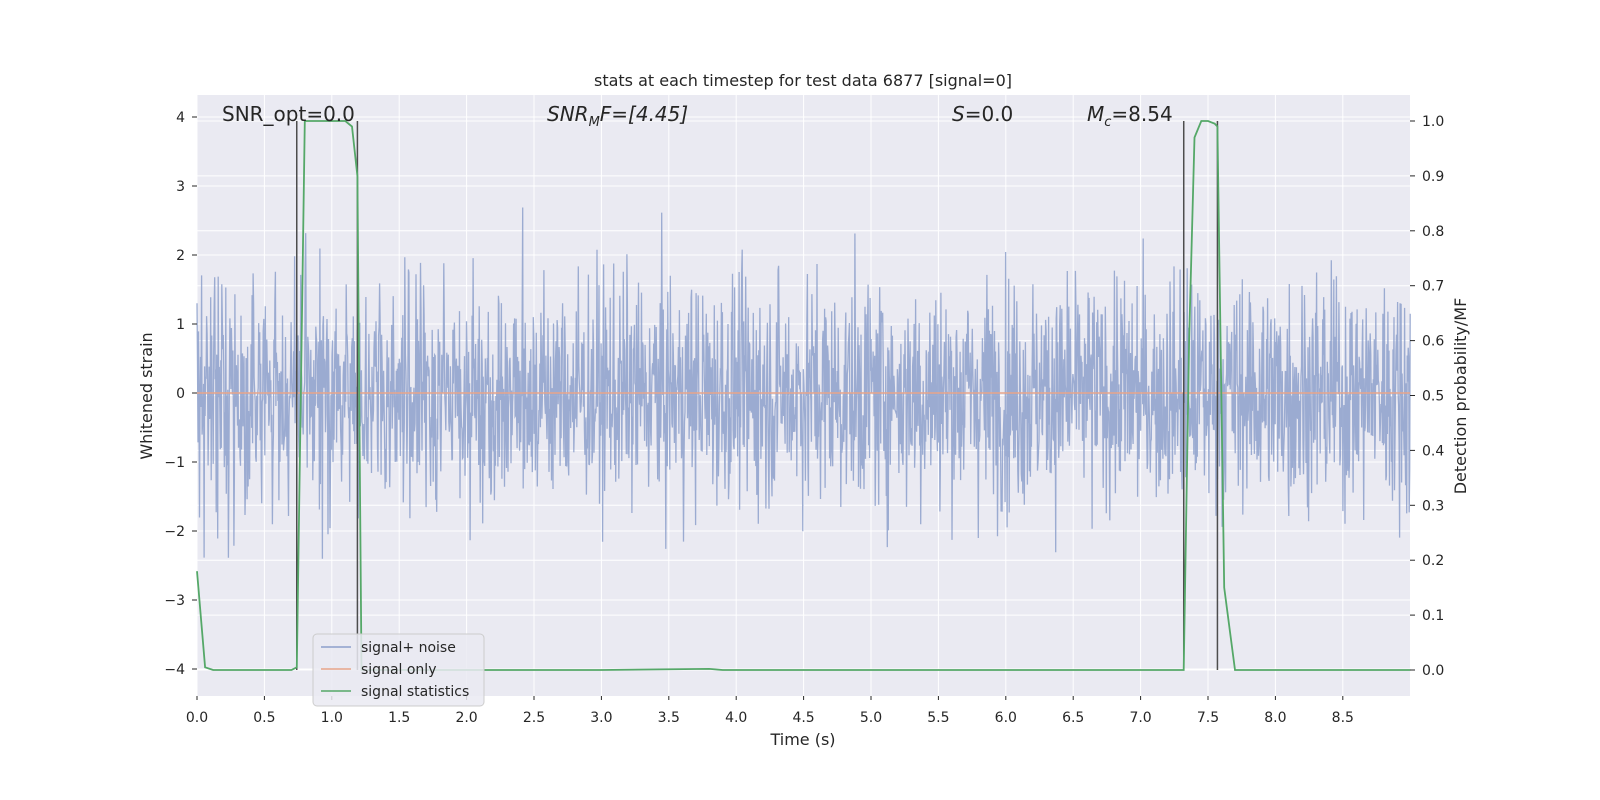  Describe the element at coordinates (146, 395) in the screenshot. I see `y-axis-label: Whitened strain` at that location.